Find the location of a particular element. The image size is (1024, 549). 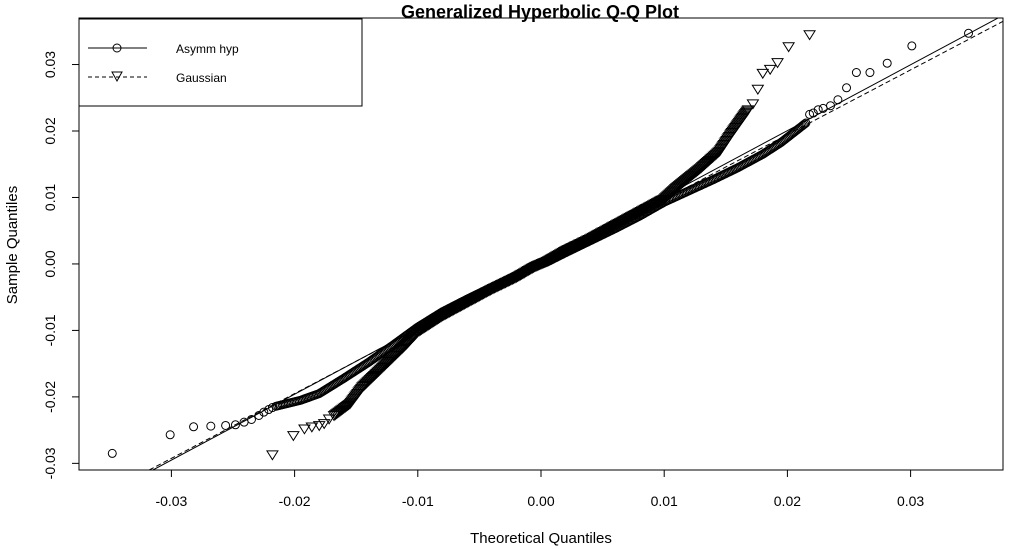

y-axis-title: Sample Quantiles is located at coordinates (12, 245).